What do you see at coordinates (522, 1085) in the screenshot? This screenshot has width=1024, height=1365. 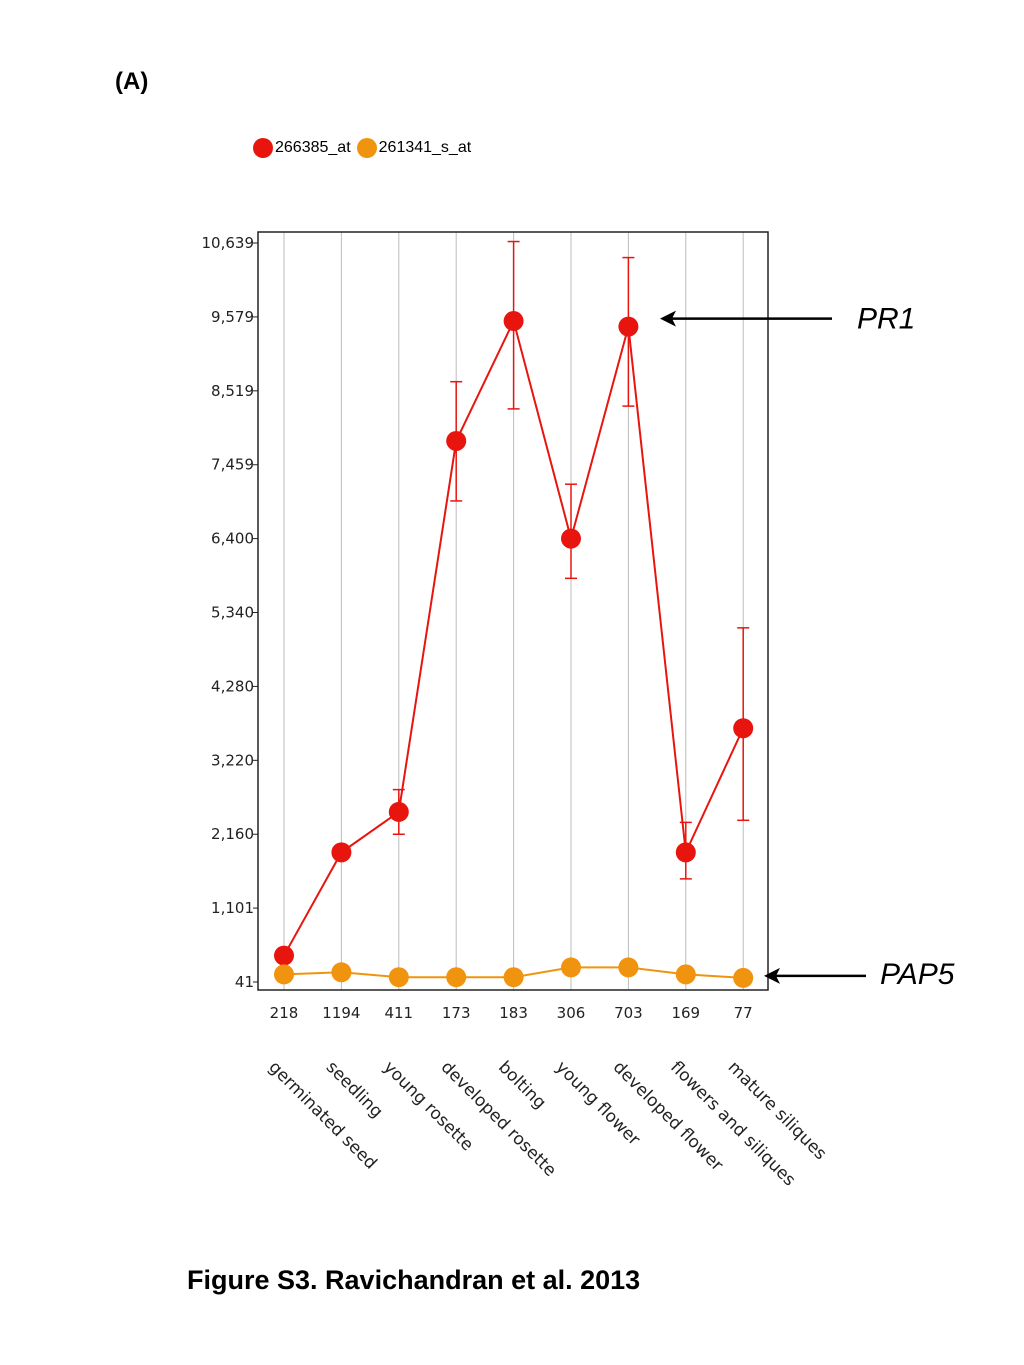 I see `category-label-5: bolting` at bounding box center [522, 1085].